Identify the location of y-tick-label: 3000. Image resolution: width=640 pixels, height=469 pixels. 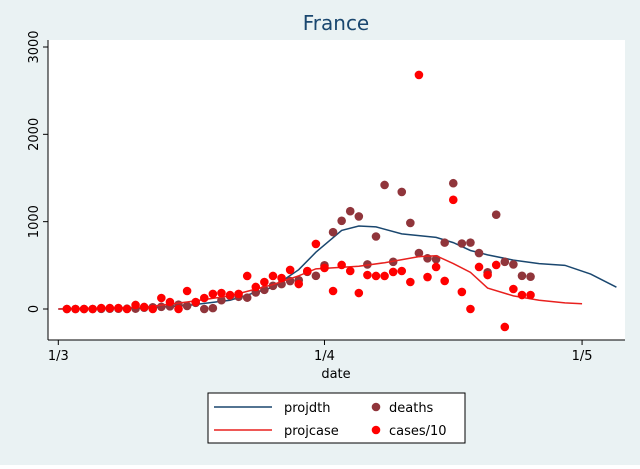
(34, 46).